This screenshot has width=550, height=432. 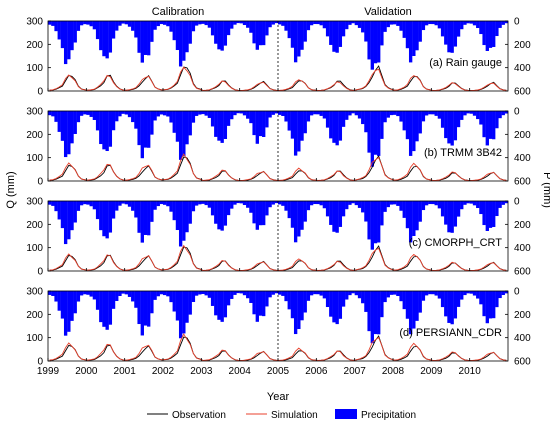 What do you see at coordinates (456, 243) in the screenshot?
I see `panel-label: (c) CMORPH_CRT` at bounding box center [456, 243].